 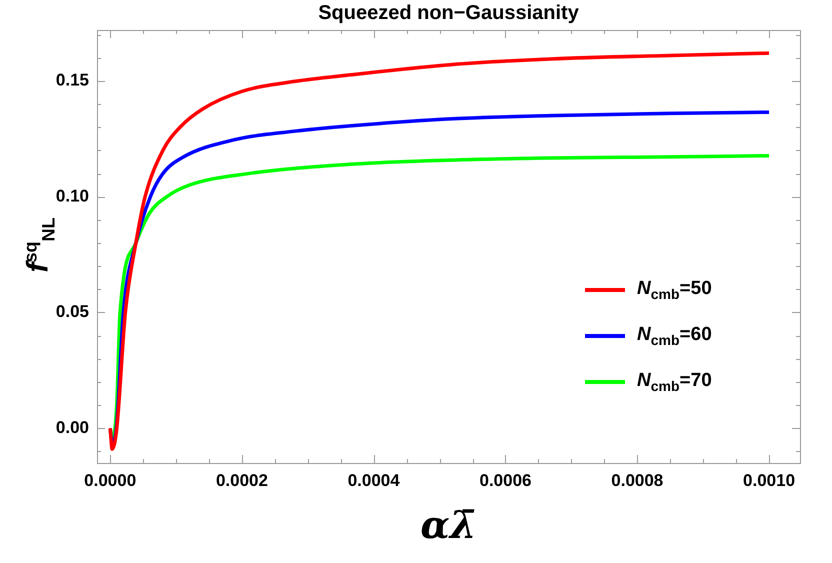 I want to click on x-tick-label: 0.0004, so click(x=374, y=480).